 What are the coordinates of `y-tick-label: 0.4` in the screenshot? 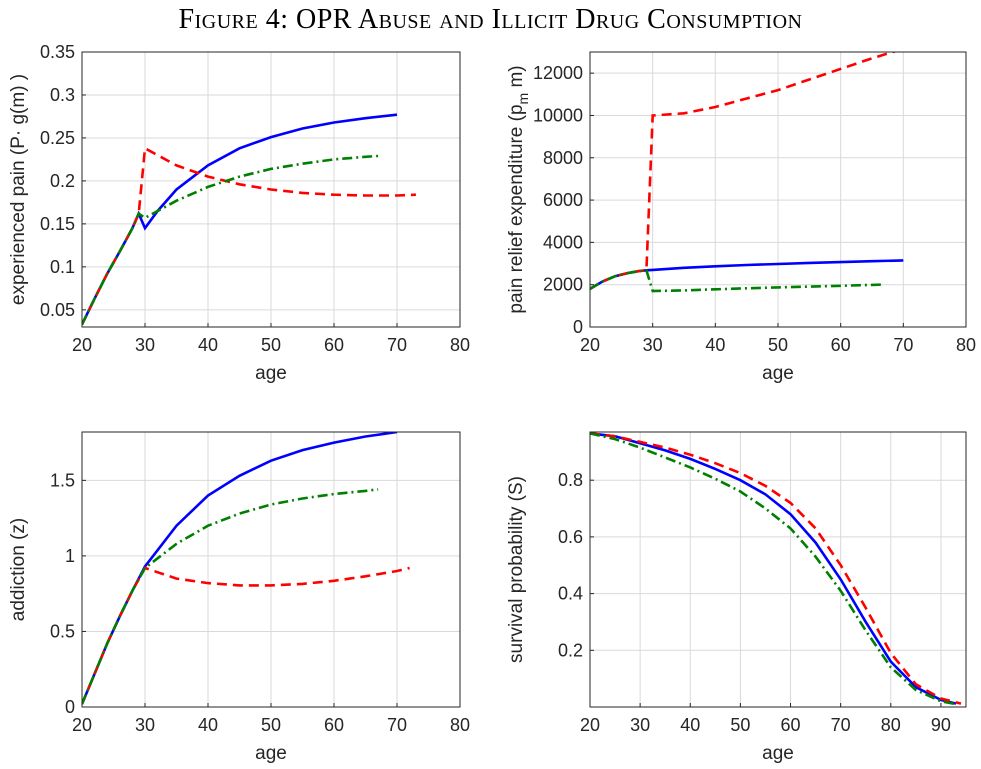 It's located at (570, 594).